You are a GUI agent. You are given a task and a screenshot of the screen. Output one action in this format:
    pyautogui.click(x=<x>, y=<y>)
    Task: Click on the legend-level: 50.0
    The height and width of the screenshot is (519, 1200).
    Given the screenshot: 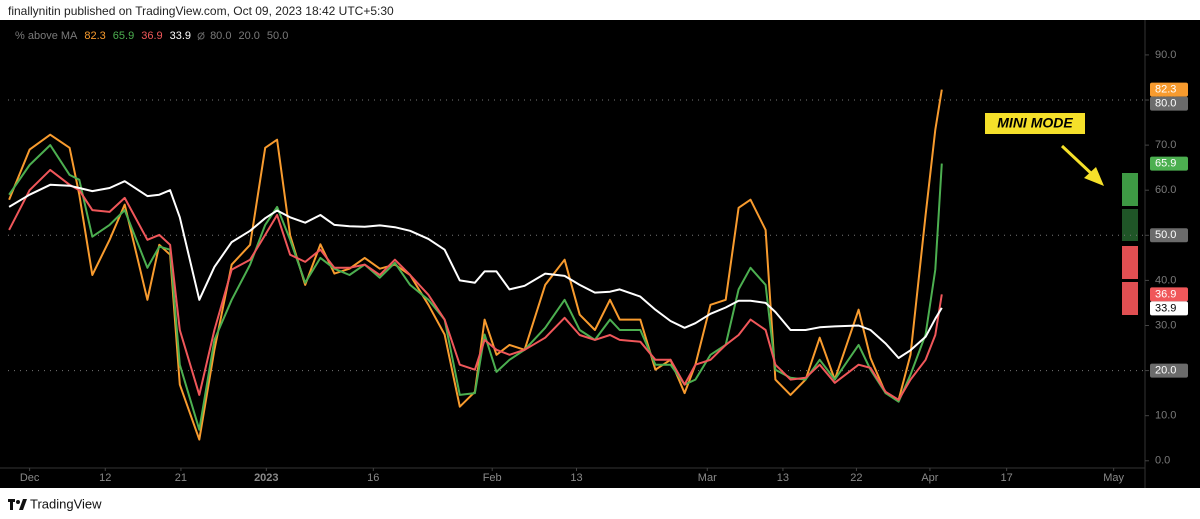 What is the action you would take?
    pyautogui.click(x=277, y=36)
    